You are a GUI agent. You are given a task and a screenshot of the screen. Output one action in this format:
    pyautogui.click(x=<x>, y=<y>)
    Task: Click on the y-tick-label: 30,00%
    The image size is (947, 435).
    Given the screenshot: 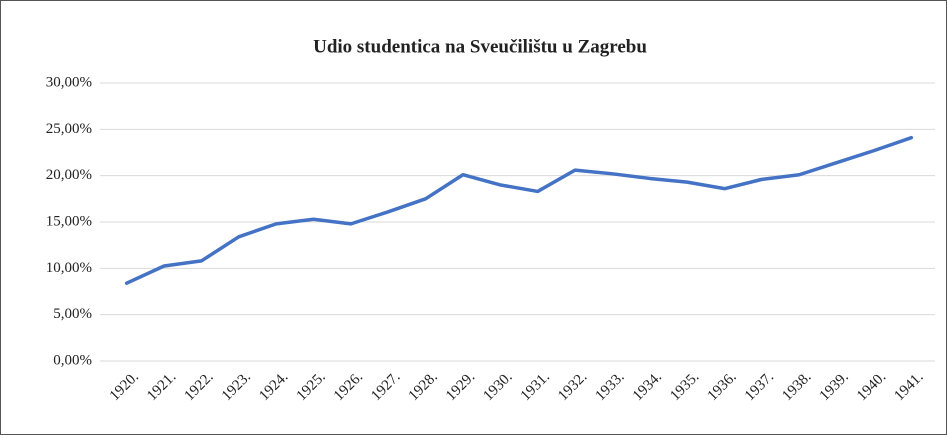 What is the action you would take?
    pyautogui.click(x=69, y=82)
    